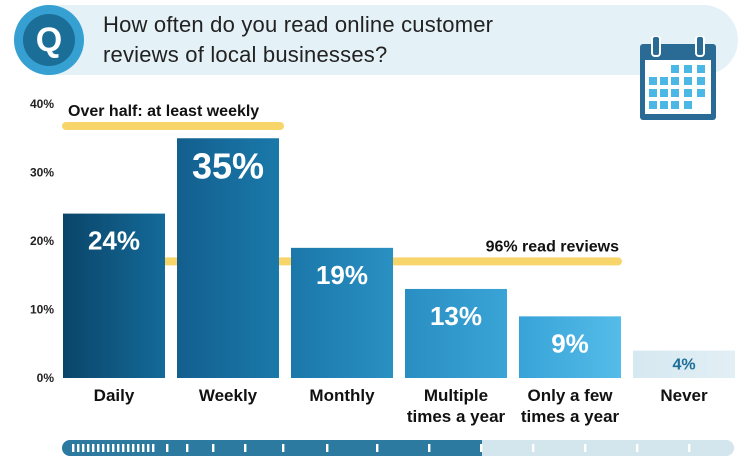 This screenshot has width=744, height=466. I want to click on question-banner, so click(376, 40).